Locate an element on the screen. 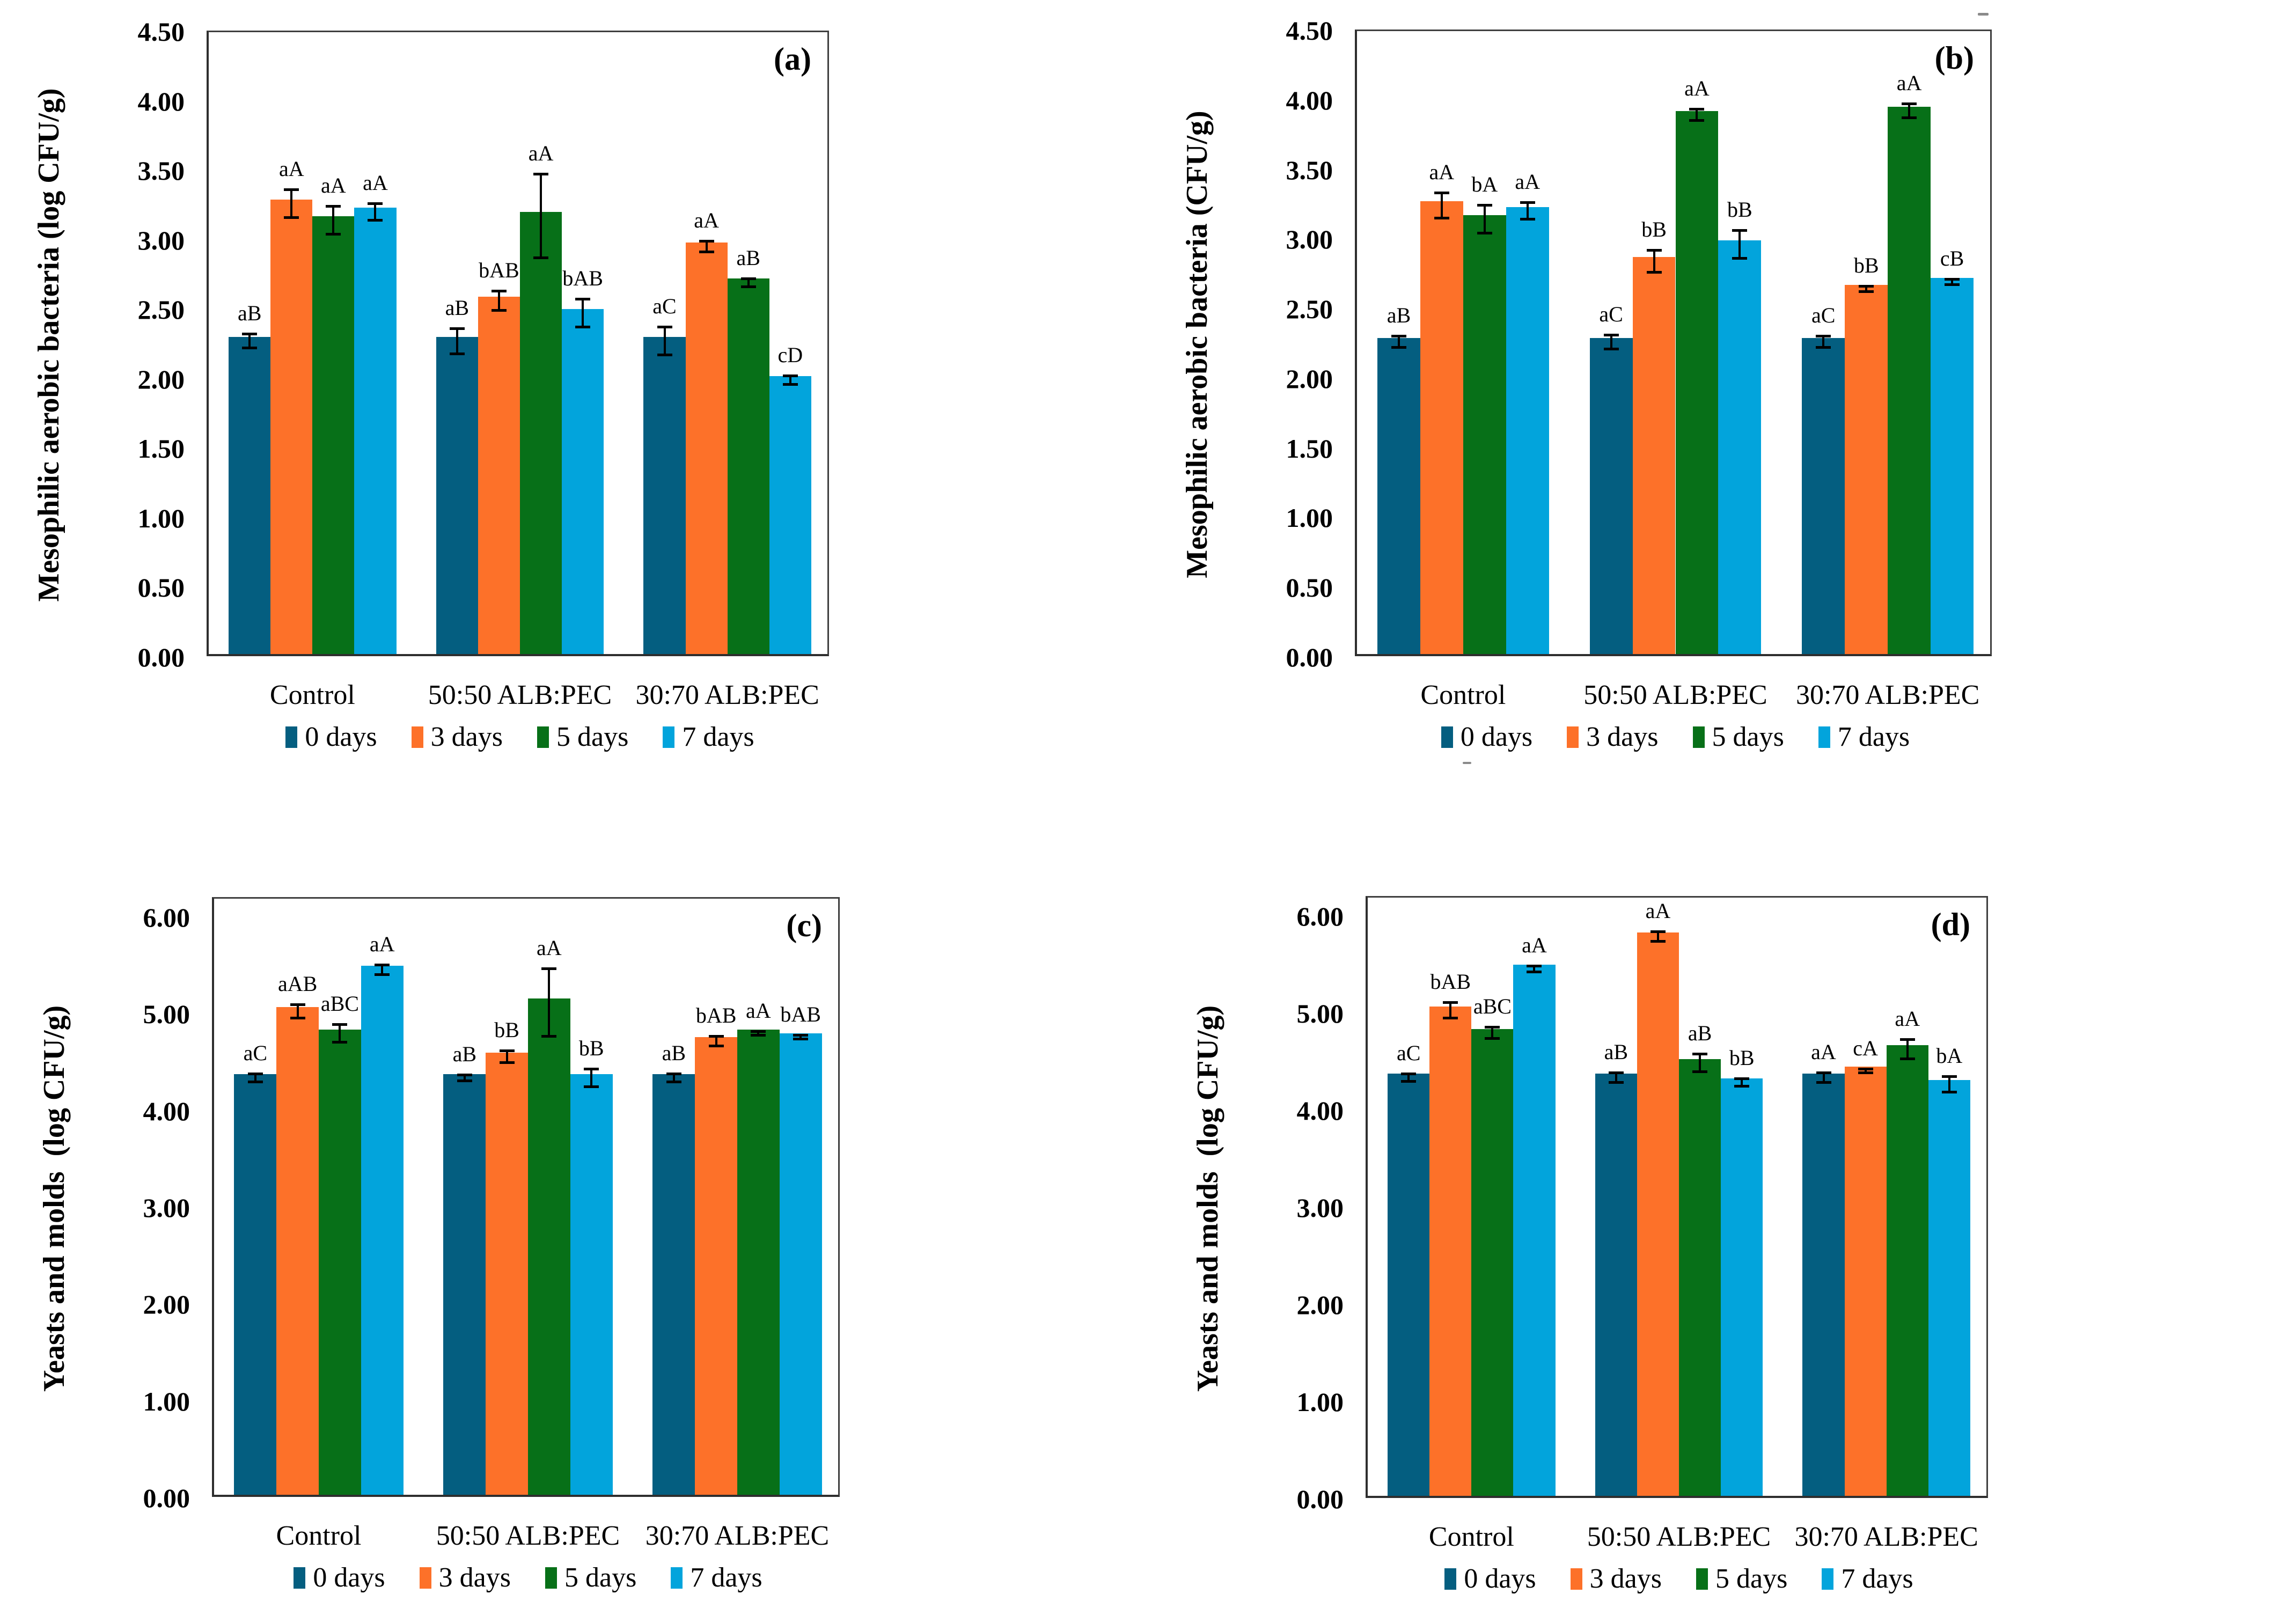 Image resolution: width=2296 pixels, height=1601 pixels. significance-letters: bA is located at coordinates (1484, 184).